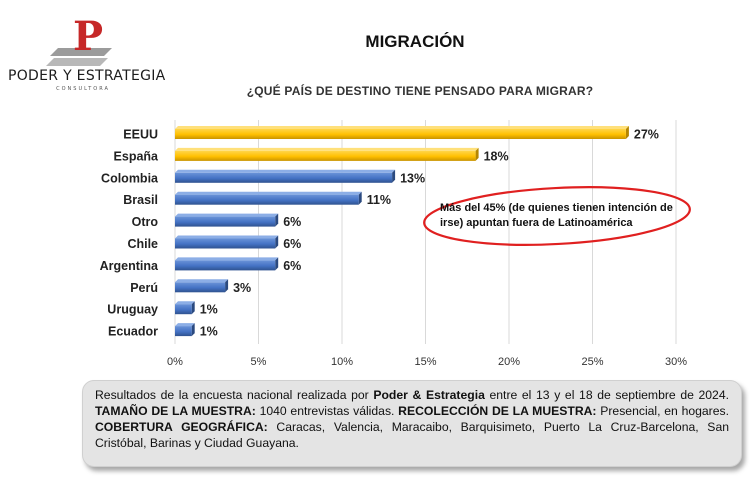 Image resolution: width=756 pixels, height=481 pixels. Describe the element at coordinates (140, 135) in the screenshot. I see `category-label: EEUU` at that location.